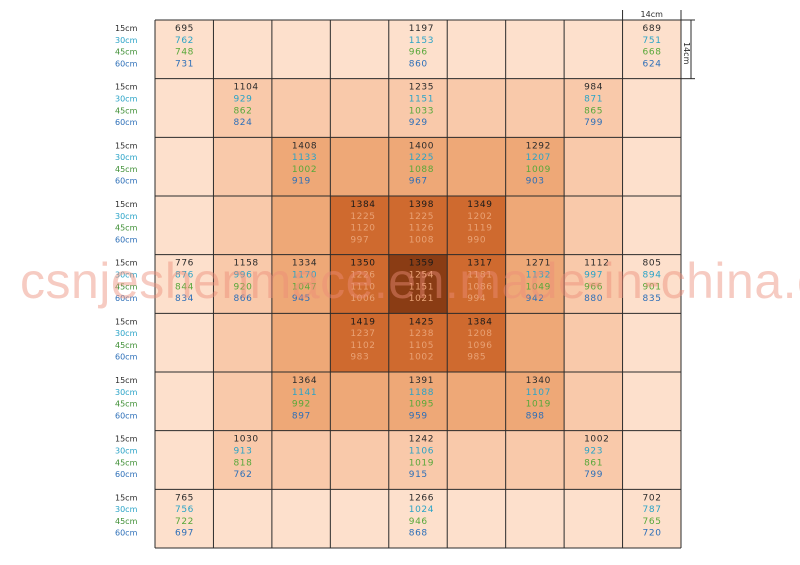 This screenshot has height=565, width=800. Describe the element at coordinates (421, 170) in the screenshot. I see `data-label: 1088` at that location.